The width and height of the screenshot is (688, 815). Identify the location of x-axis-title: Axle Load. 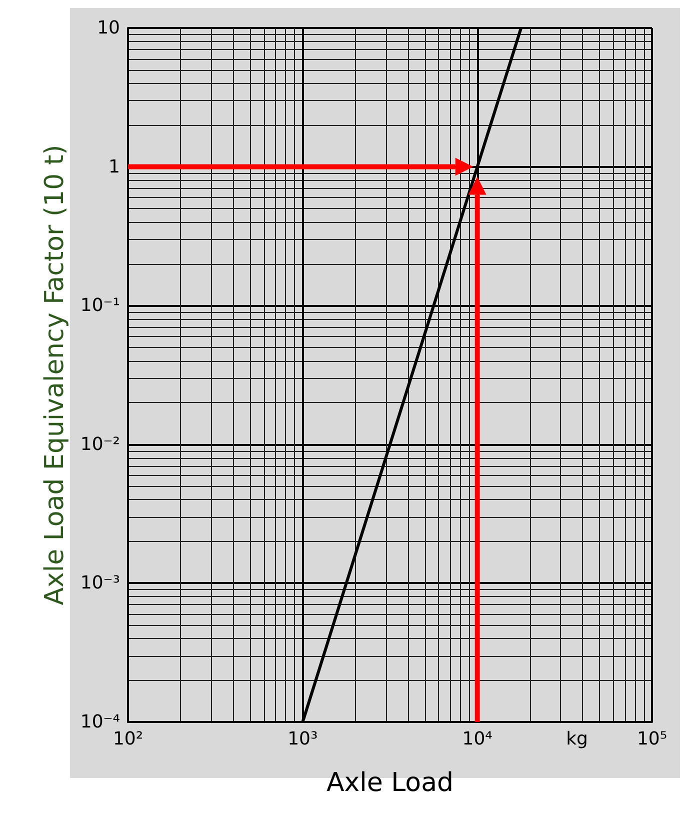
(390, 783).